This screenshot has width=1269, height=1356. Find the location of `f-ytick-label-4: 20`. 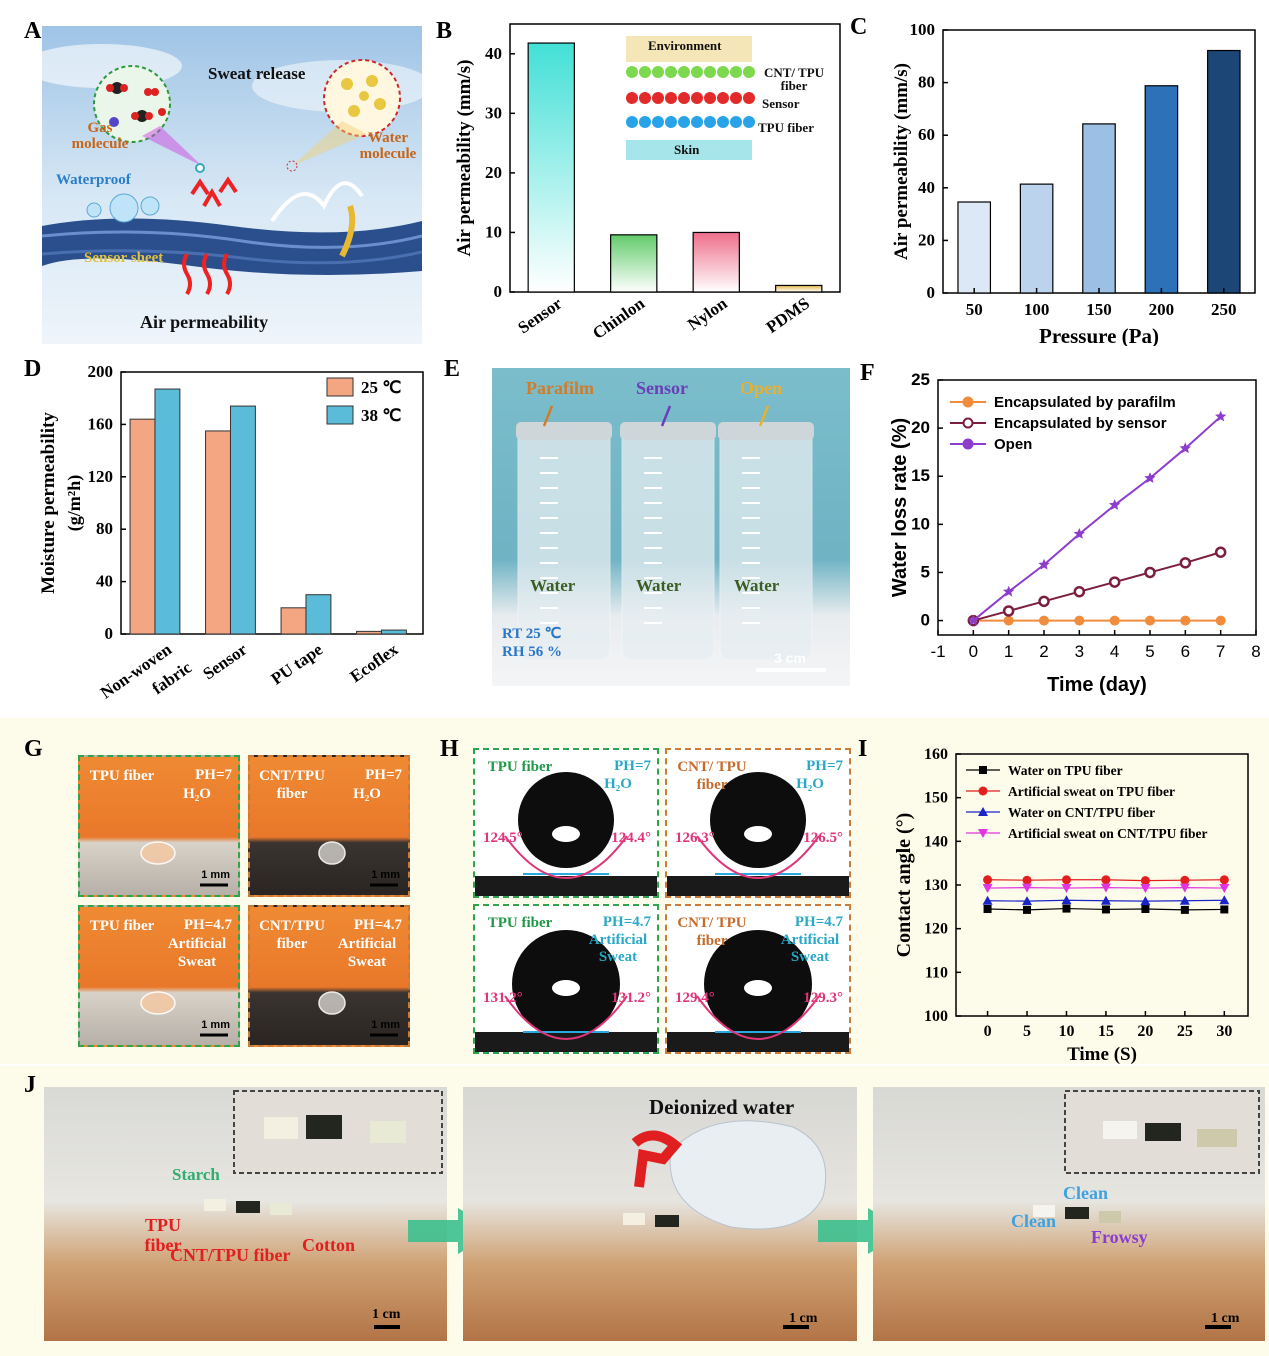

f-ytick-label-4: 20 is located at coordinates (920, 427).